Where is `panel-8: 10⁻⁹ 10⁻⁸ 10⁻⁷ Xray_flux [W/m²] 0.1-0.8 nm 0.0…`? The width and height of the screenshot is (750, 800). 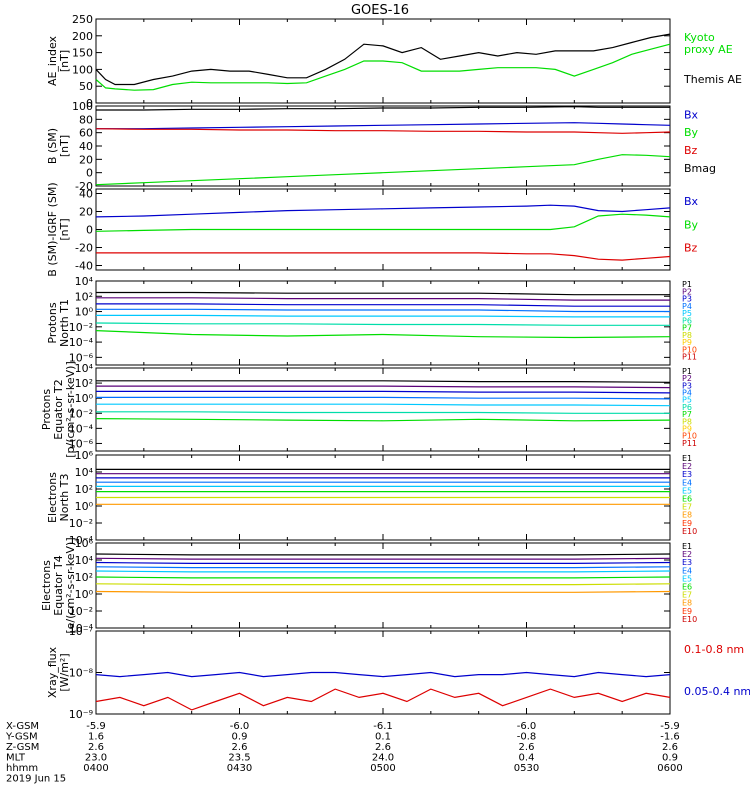
panel-8: 10⁻⁹ 10⁻⁸ 10⁻⁷ Xray_flux [W/m²] 0.1-0.8 nm 0.0… is located at coordinates (398, 673).